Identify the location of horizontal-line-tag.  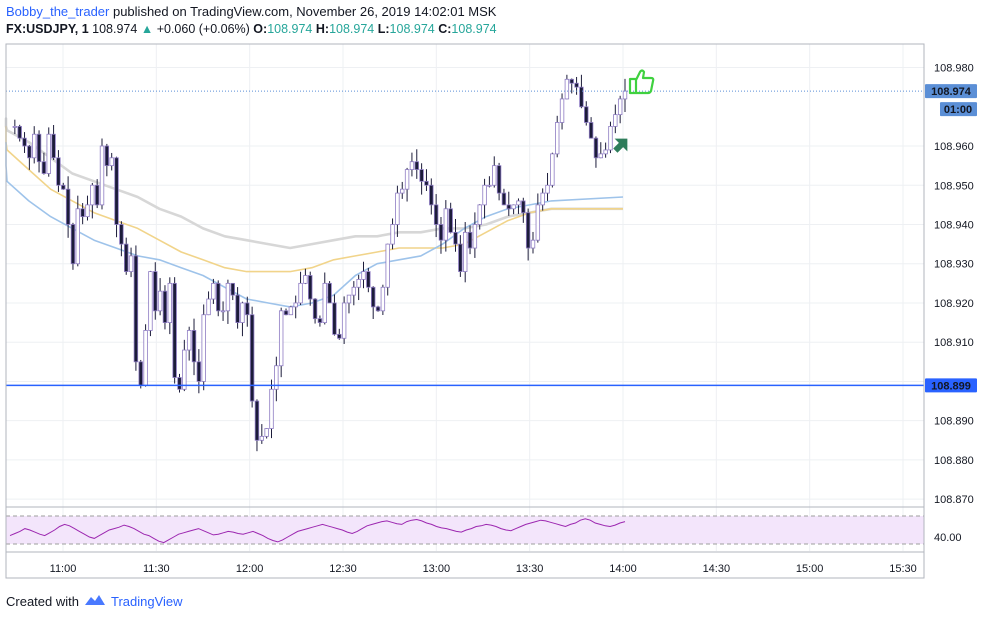
(951, 385).